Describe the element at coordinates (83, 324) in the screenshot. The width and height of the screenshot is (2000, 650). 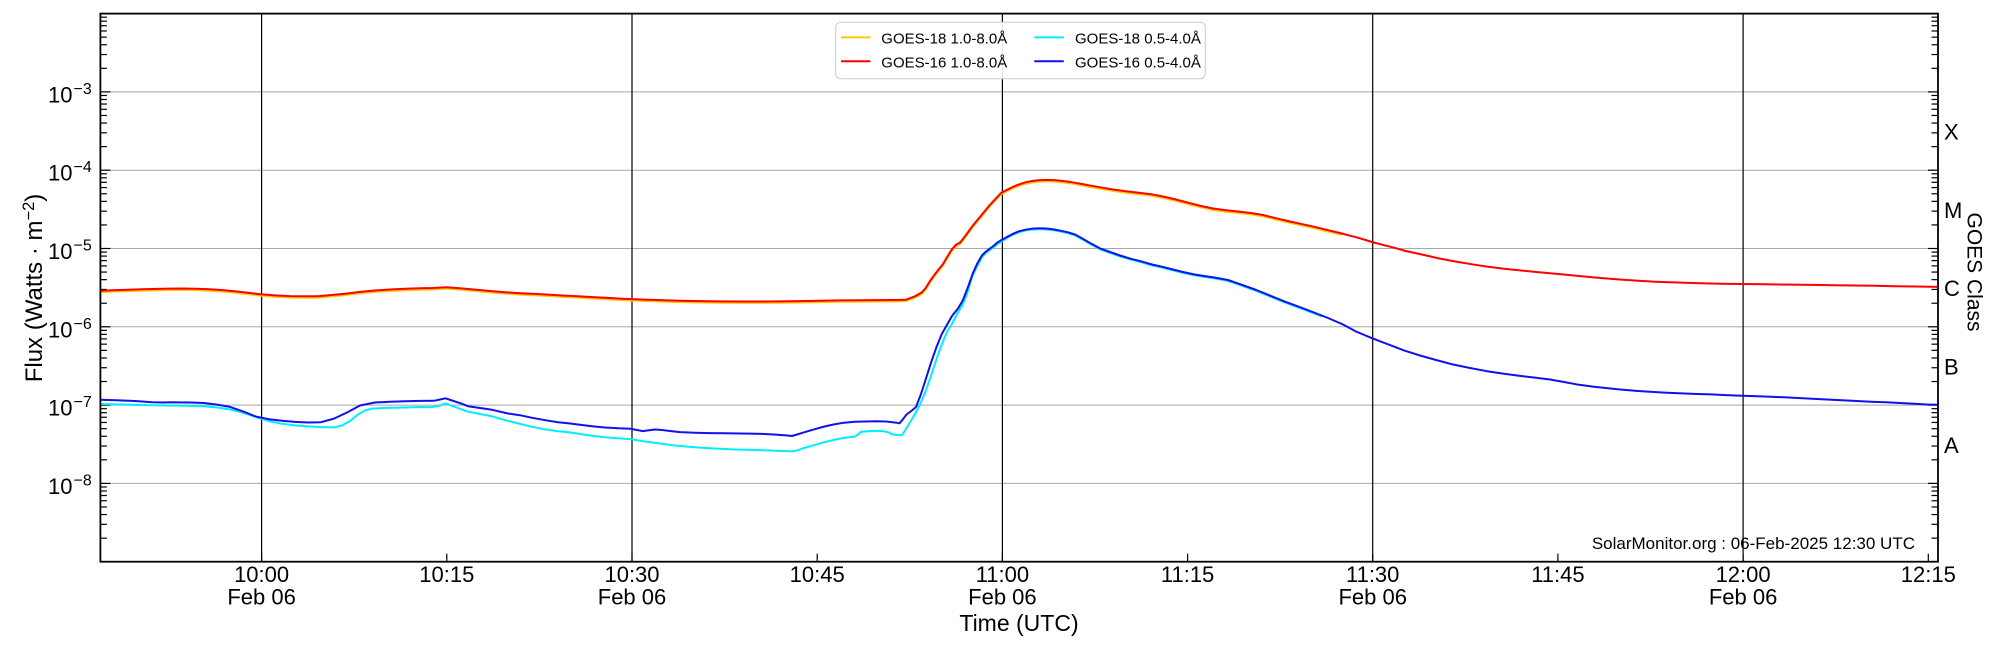
I see `svg-text: −6` at that location.